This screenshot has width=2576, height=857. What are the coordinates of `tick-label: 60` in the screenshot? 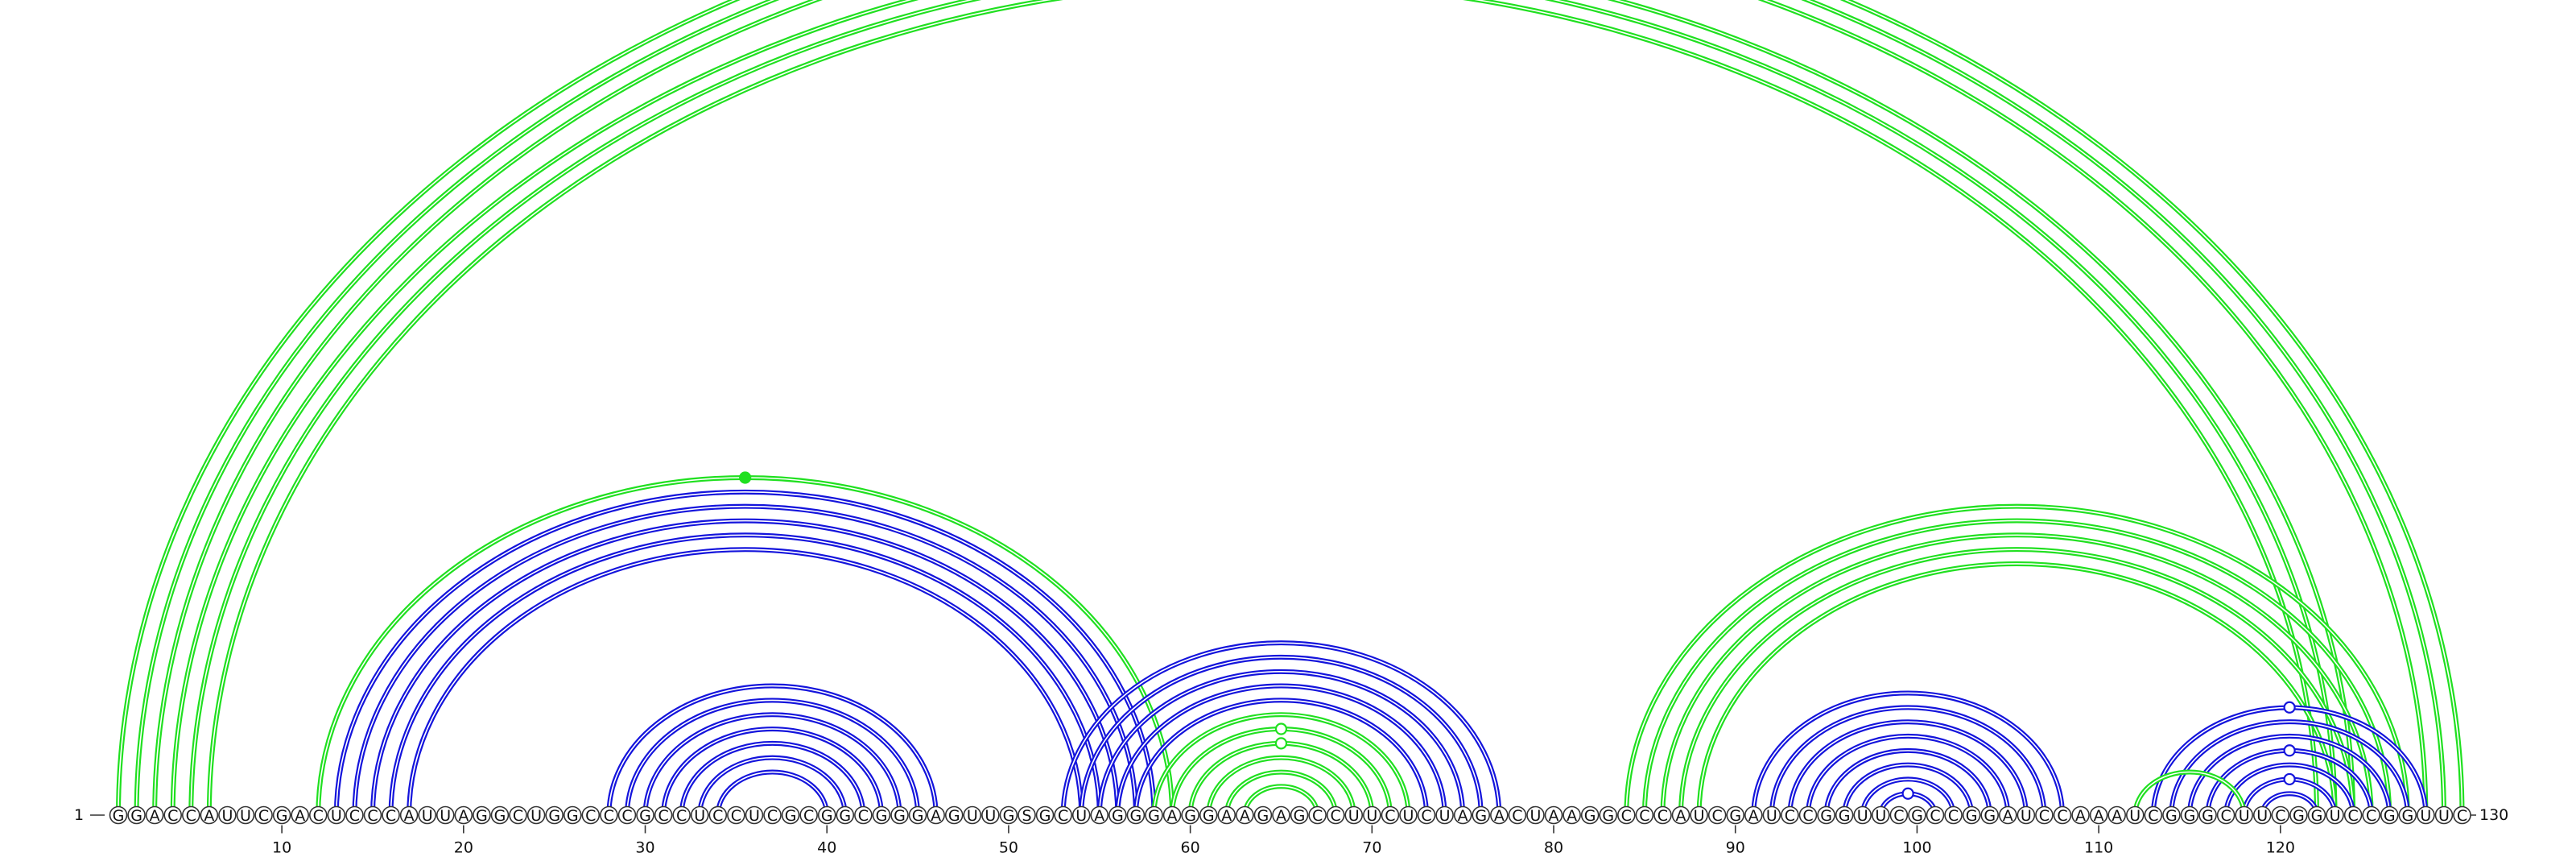 It's located at (1190, 848).